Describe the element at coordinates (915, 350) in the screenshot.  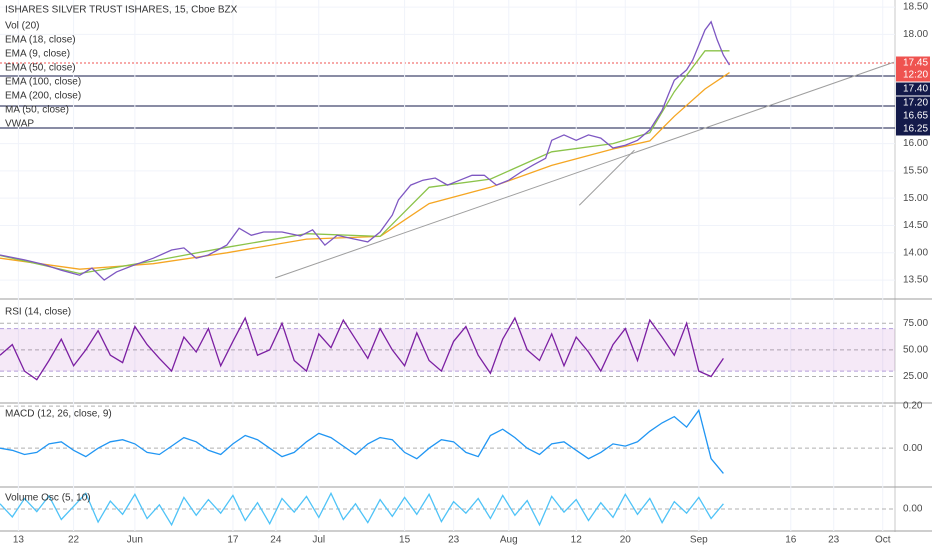
I see `y-tick-label: 50.00` at that location.